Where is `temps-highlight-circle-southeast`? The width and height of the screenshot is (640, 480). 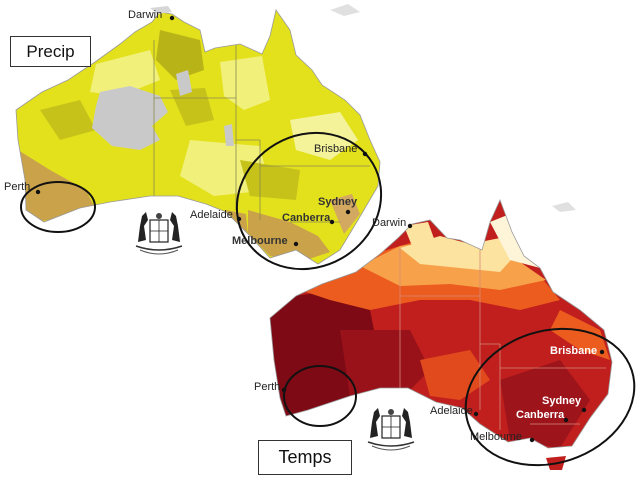 temps-highlight-circle-southeast is located at coordinates (550, 397).